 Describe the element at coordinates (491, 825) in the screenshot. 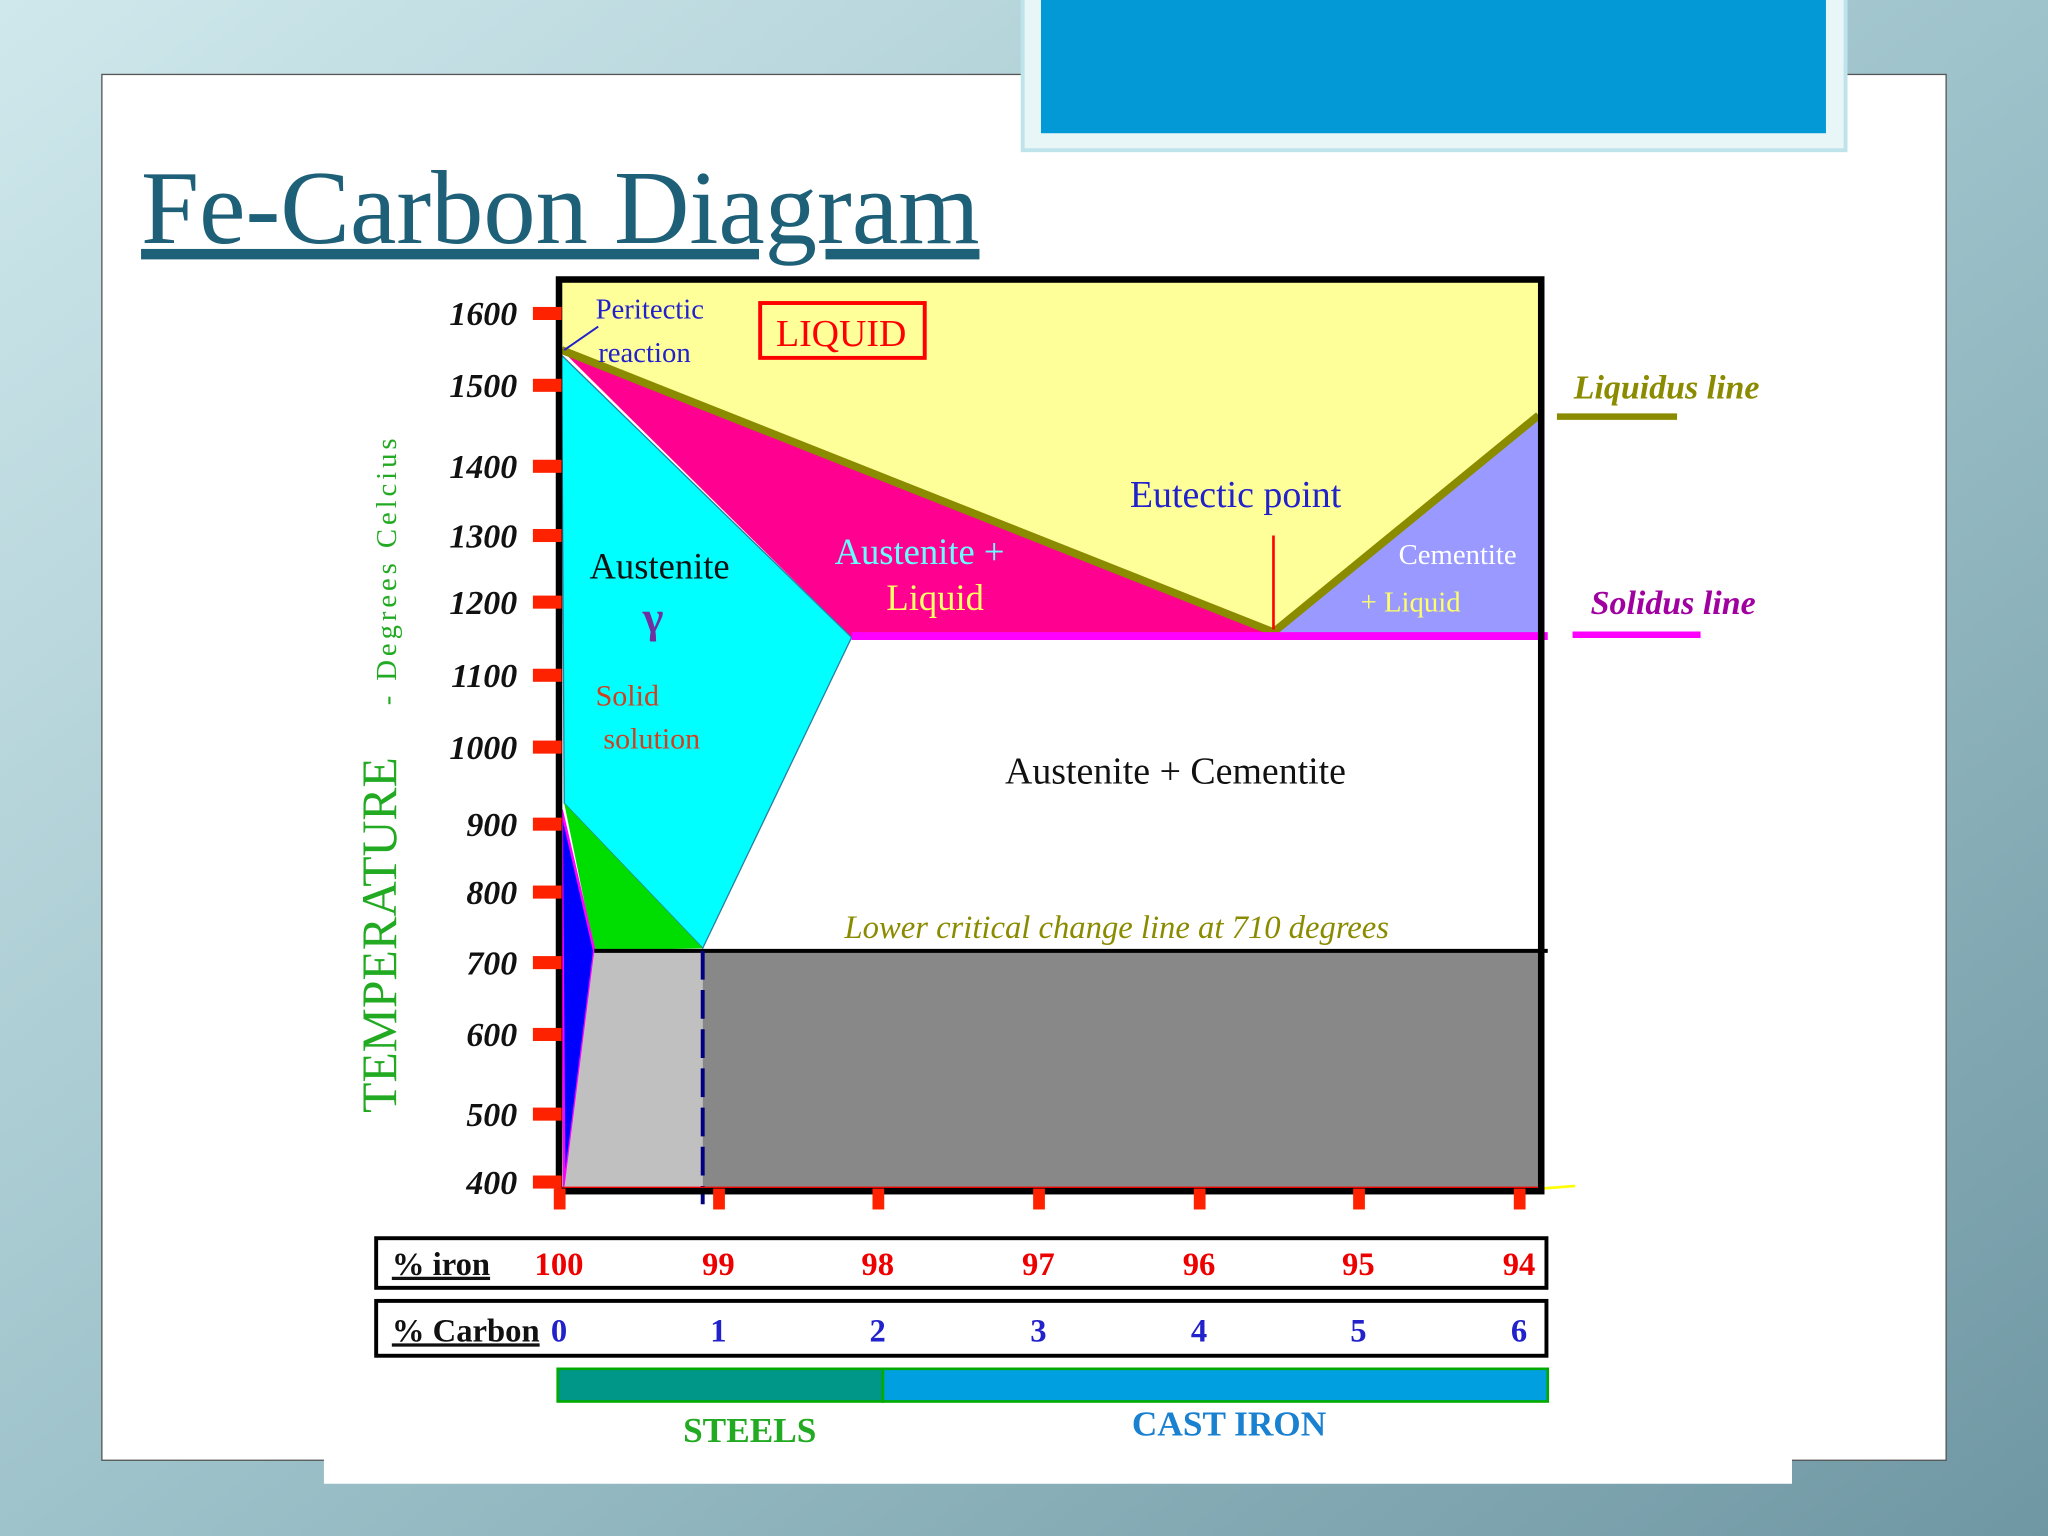

I see `temperature-label: 900` at that location.